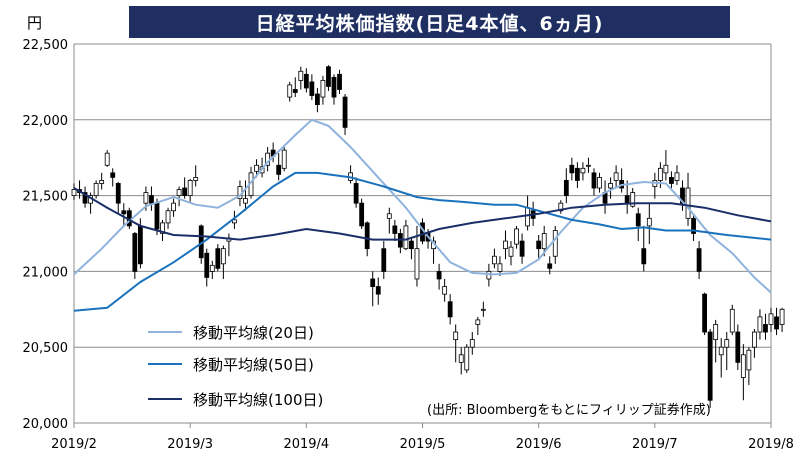 The height and width of the screenshot is (463, 810). I want to click on legend-item: 移動平均線(100日), so click(235, 400).